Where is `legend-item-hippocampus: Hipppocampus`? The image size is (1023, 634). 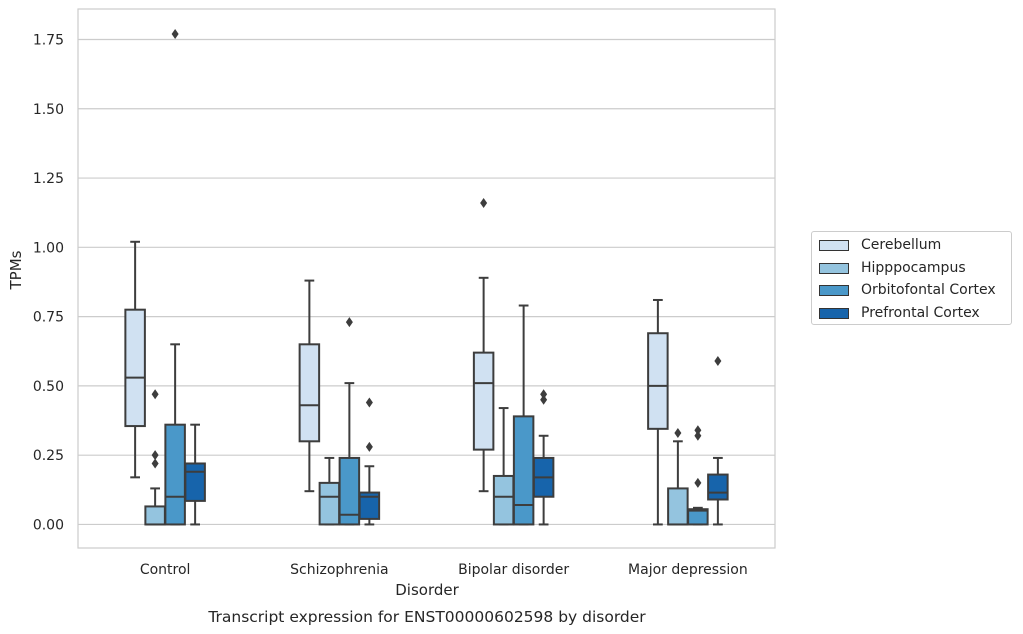 legend-item-hippocampus: Hipppocampus is located at coordinates (892, 268).